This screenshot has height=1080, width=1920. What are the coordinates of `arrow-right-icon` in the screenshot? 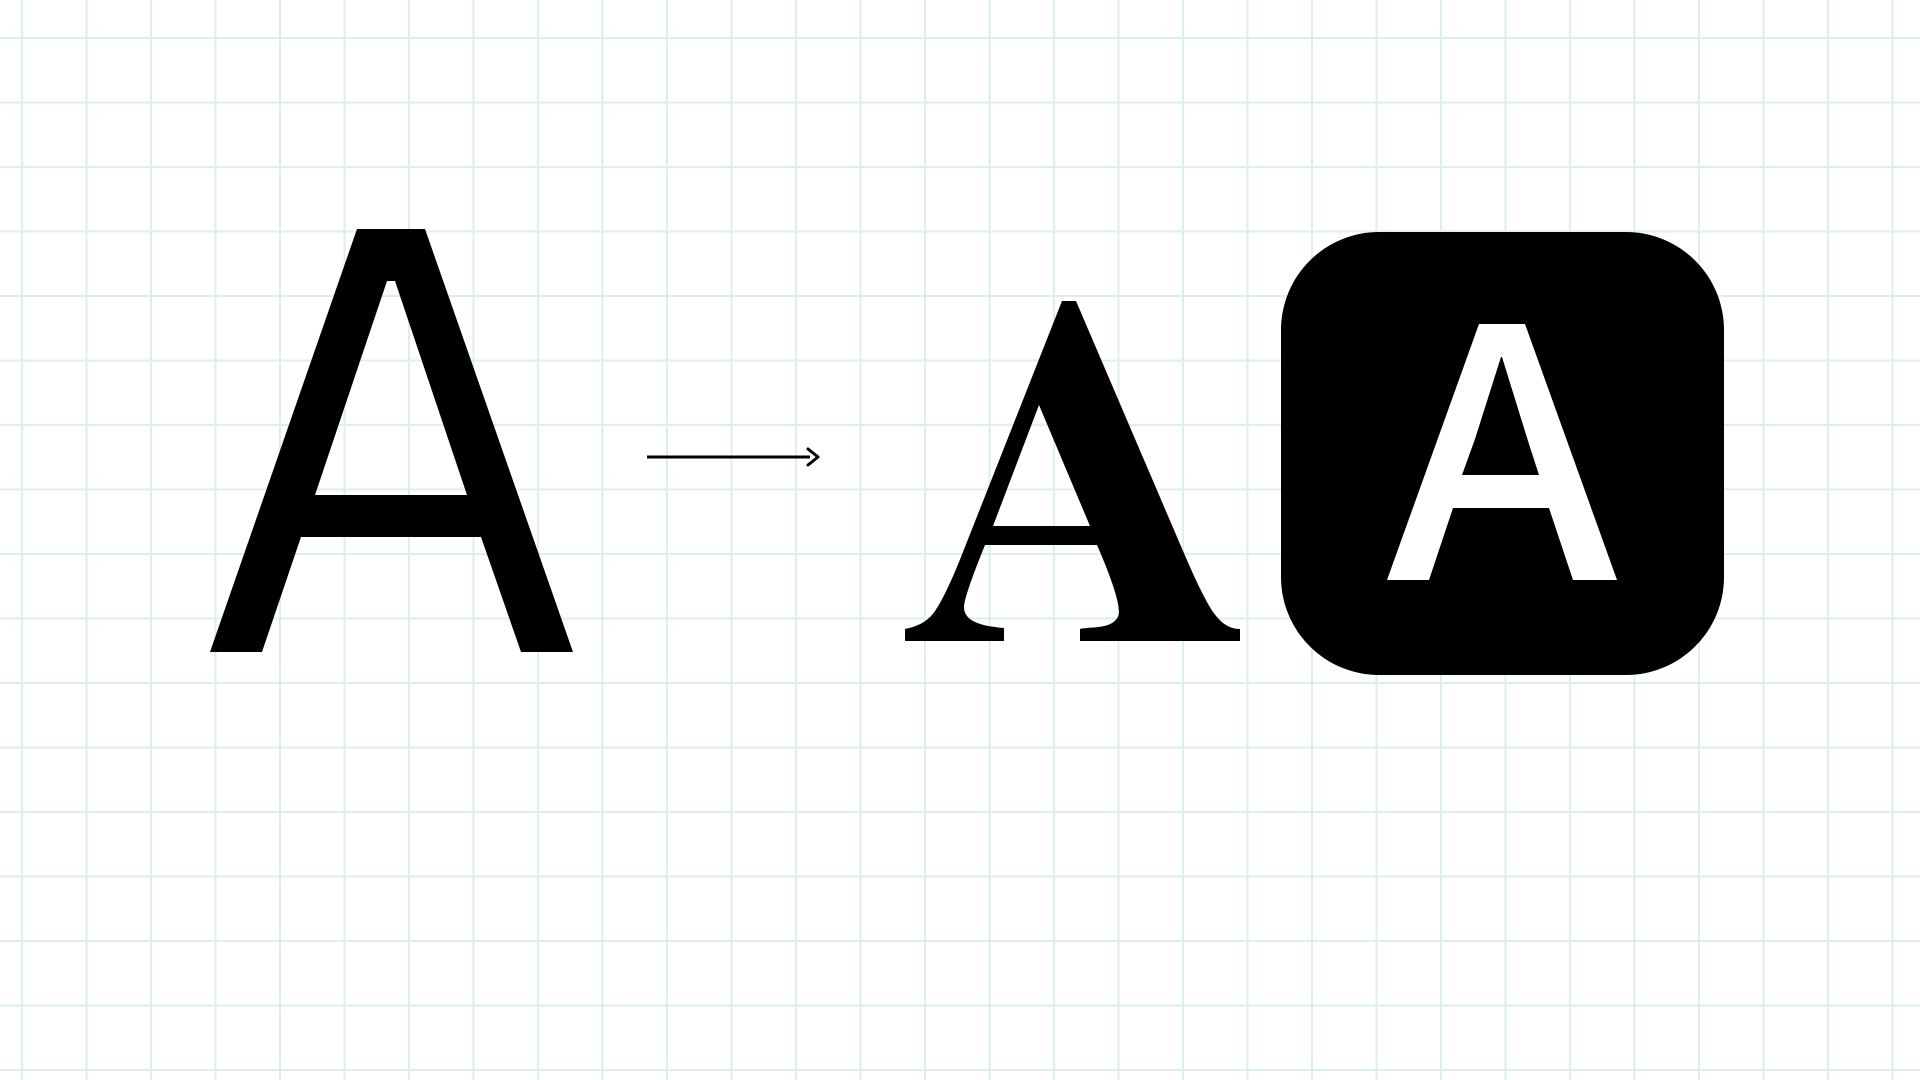 It's located at (733, 457).